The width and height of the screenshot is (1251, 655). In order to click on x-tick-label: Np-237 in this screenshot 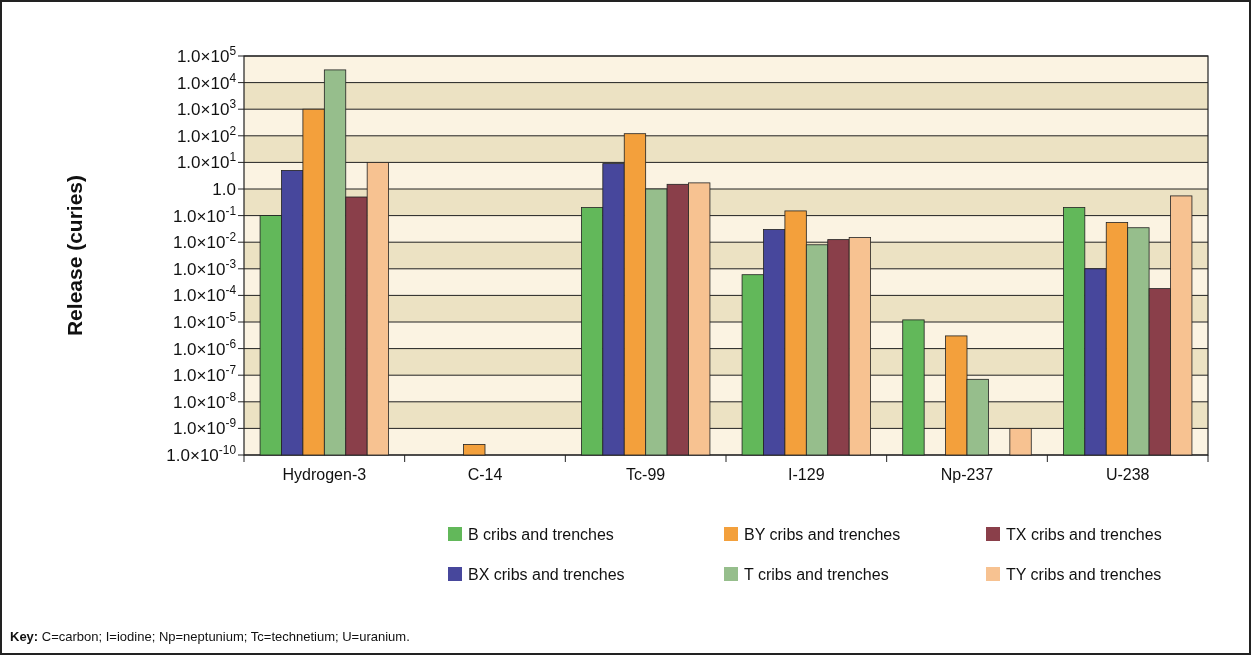, I will do `click(967, 474)`.